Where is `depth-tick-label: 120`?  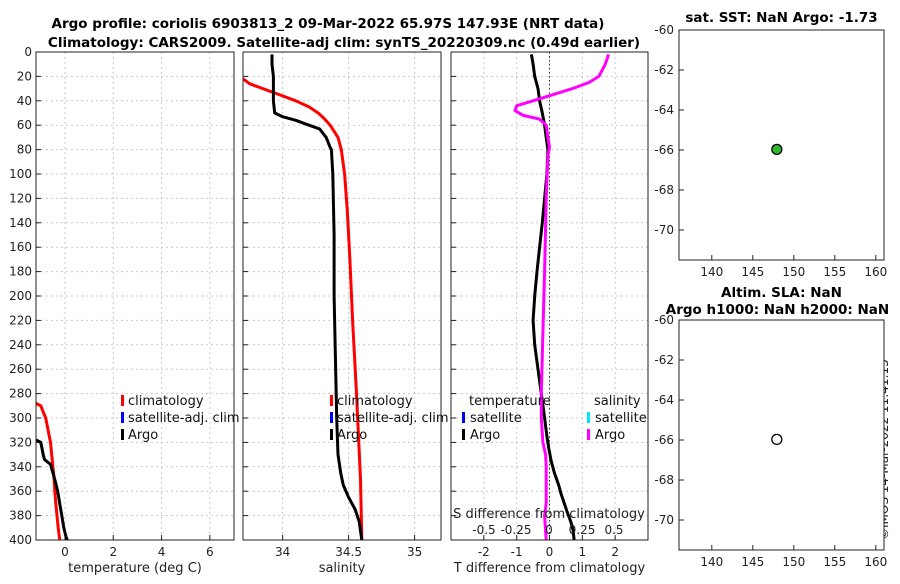 depth-tick-label: 120 is located at coordinates (20, 198).